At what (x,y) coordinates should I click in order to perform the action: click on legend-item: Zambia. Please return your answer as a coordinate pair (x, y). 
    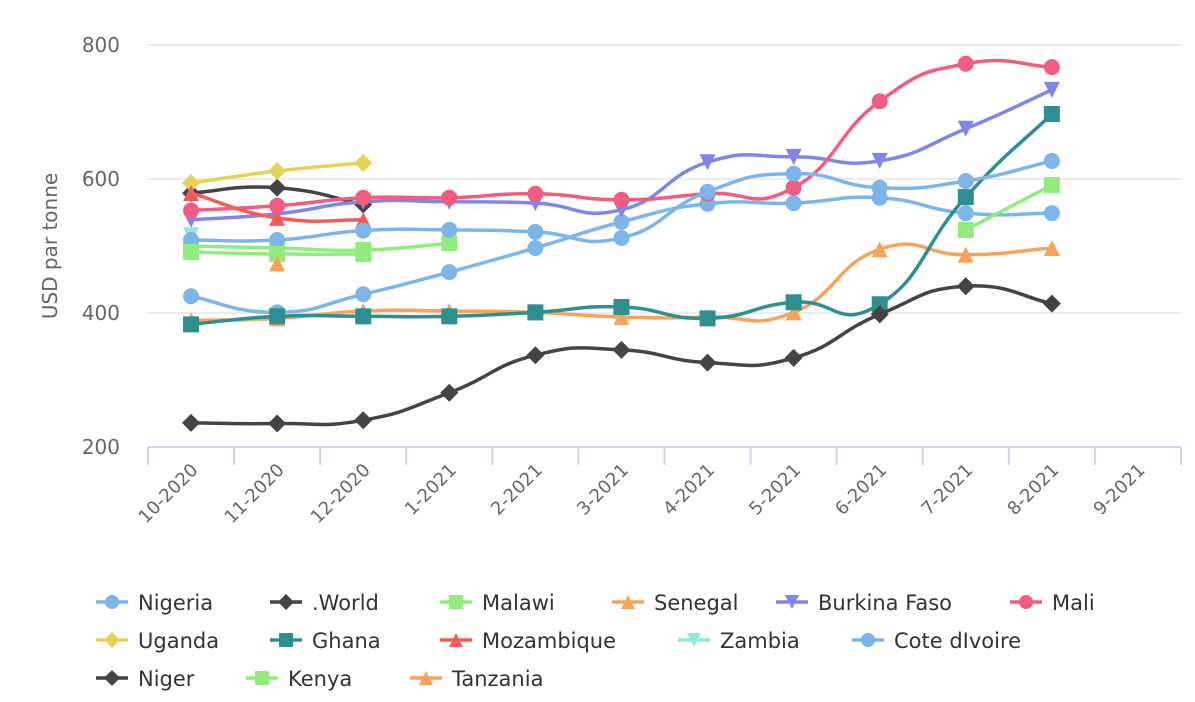
    Looking at the image, I should click on (739, 641).